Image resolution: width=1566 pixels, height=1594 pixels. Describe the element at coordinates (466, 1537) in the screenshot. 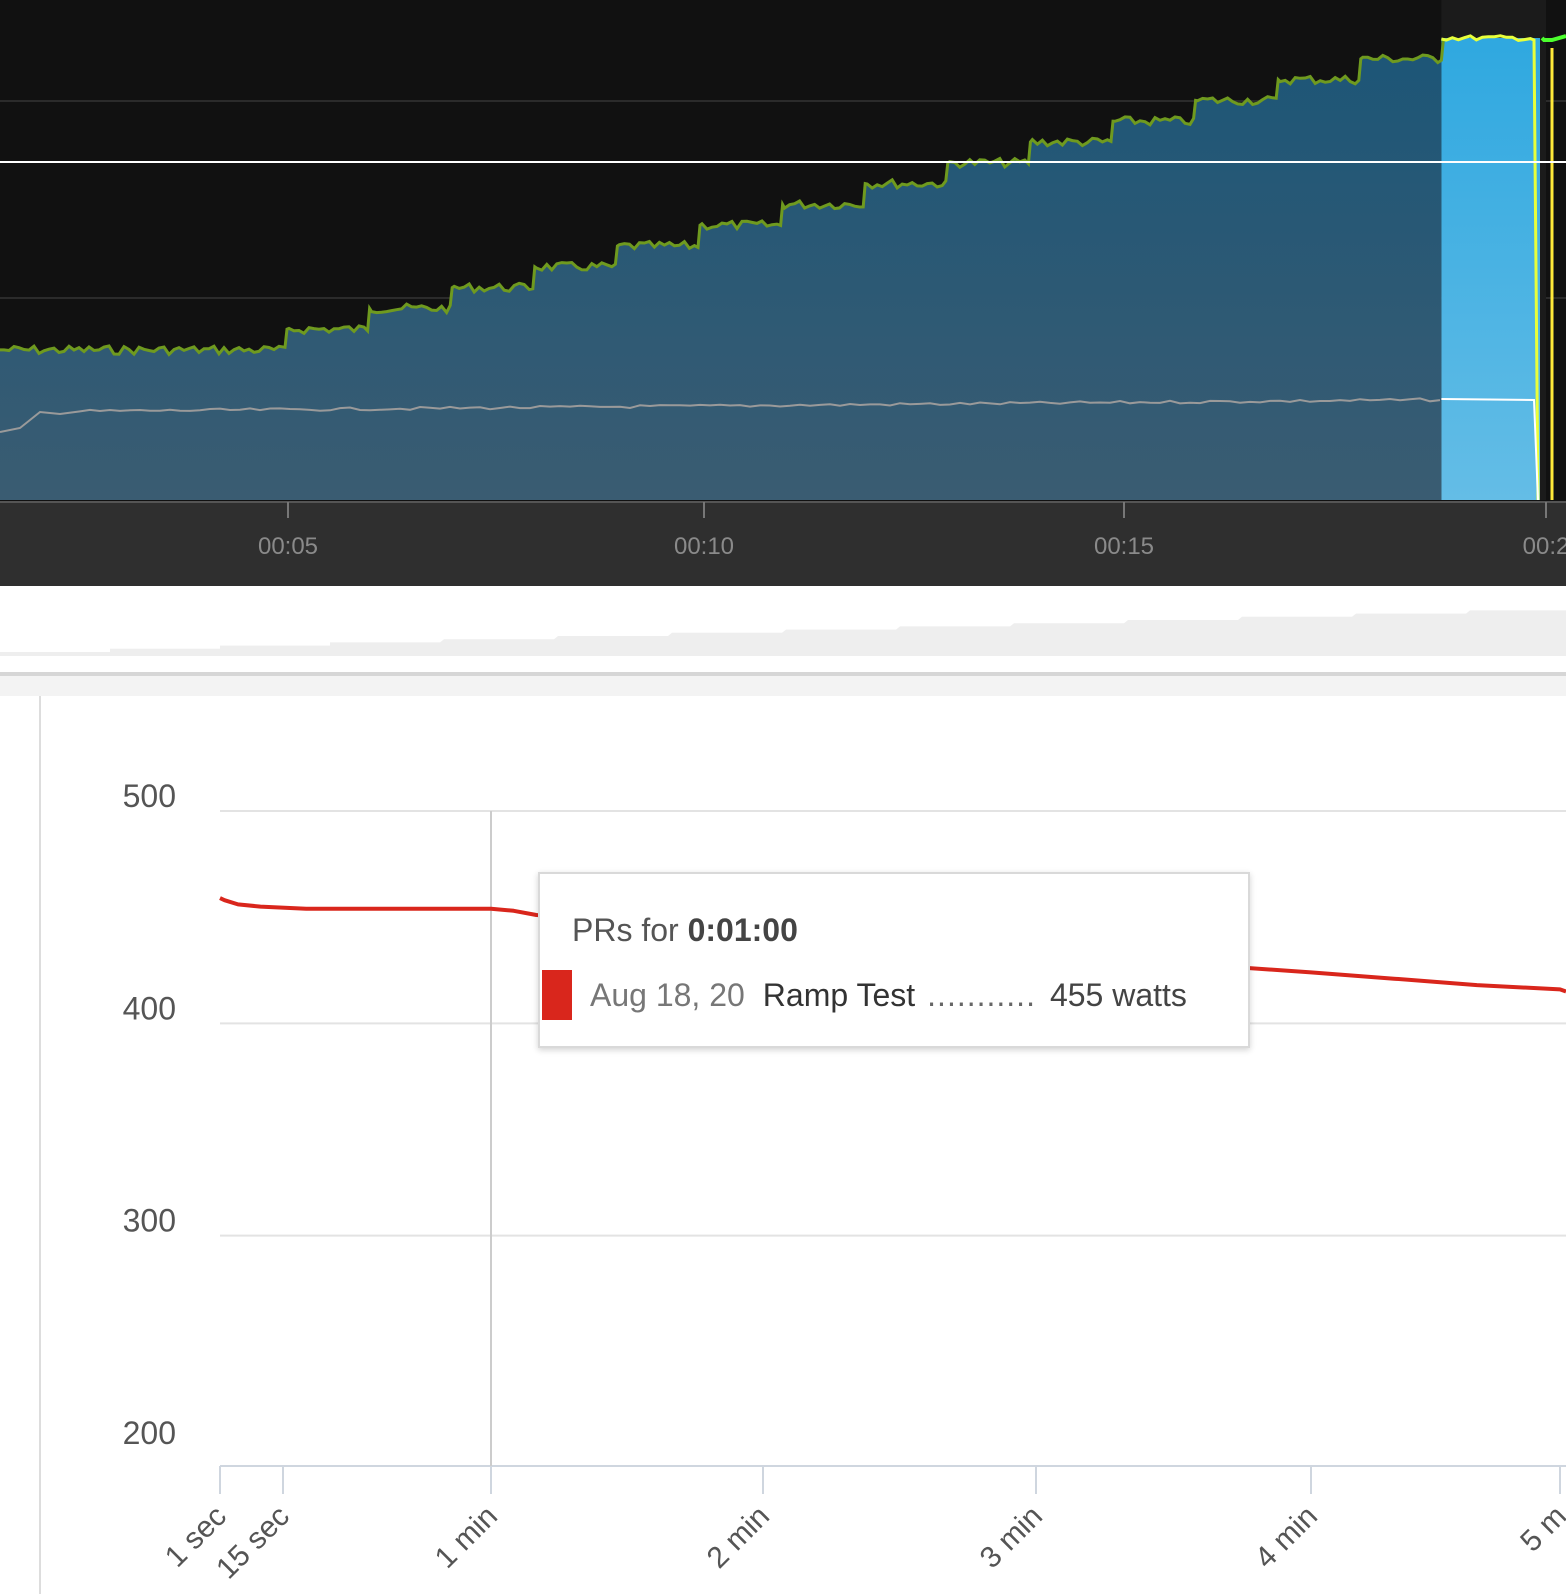

I see `pr-x-tick-label: 1 min` at that location.